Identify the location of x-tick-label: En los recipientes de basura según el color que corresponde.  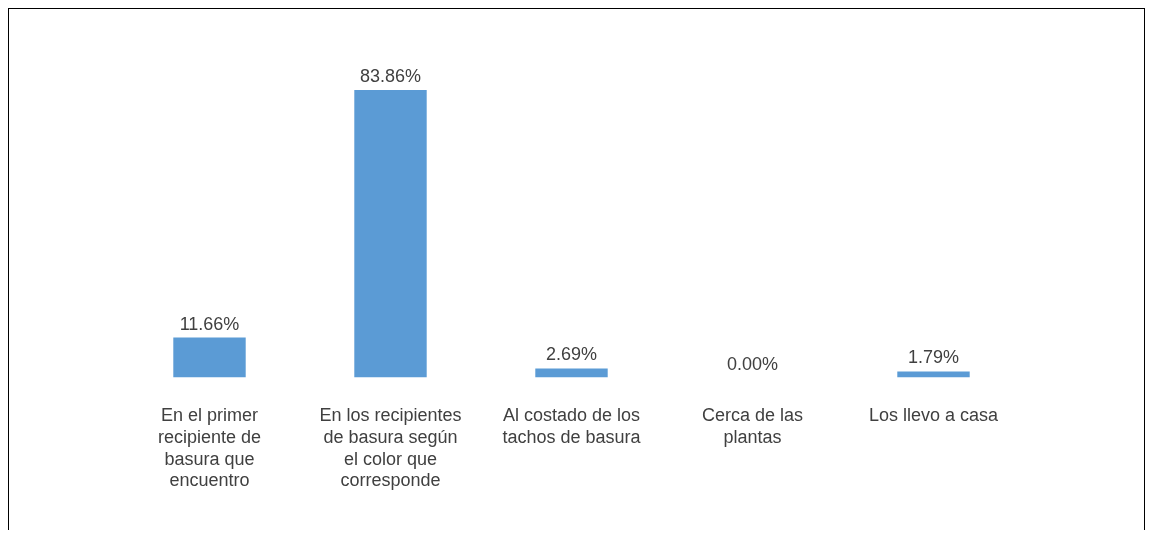
(390, 448).